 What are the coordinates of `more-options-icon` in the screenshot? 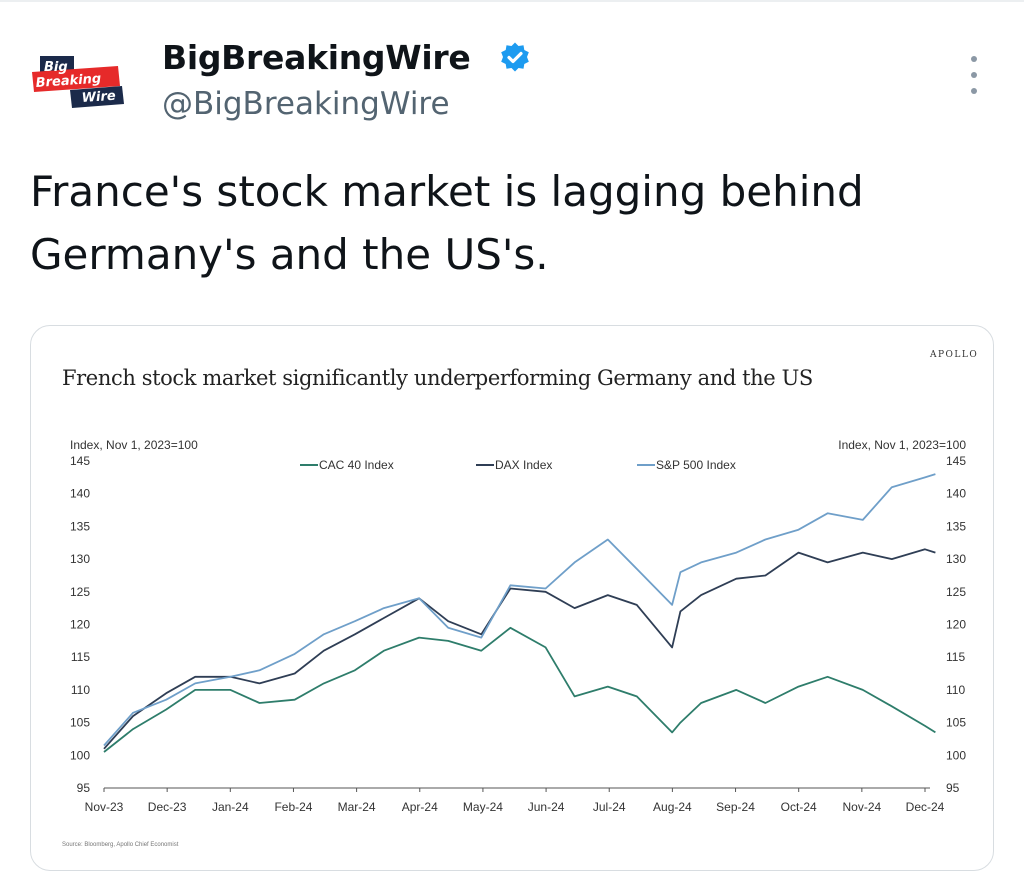 It's located at (974, 75).